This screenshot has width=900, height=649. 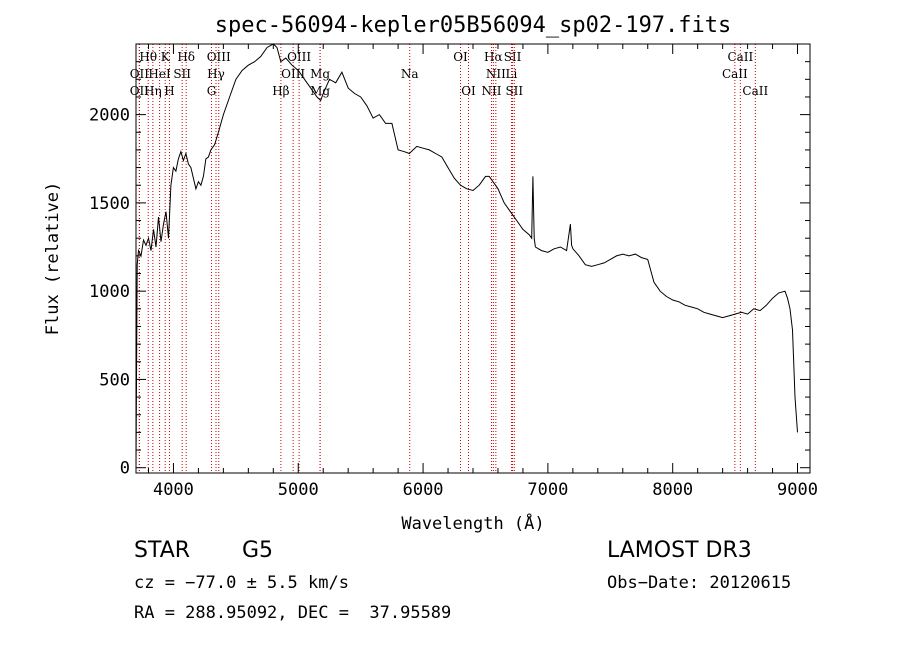 What do you see at coordinates (258, 550) in the screenshot?
I see `subclass-label: G5` at bounding box center [258, 550].